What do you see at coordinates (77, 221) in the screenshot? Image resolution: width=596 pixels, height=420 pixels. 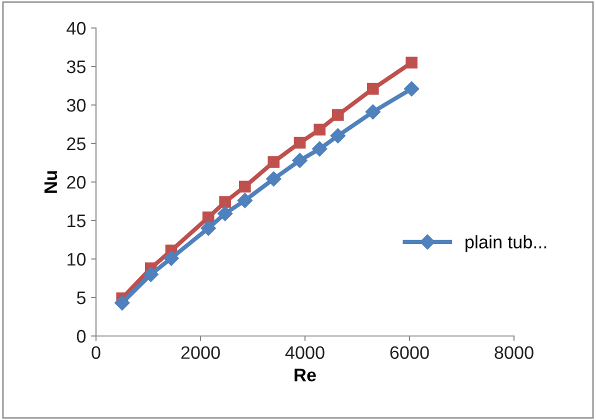 I see `y-tick-label: 15` at bounding box center [77, 221].